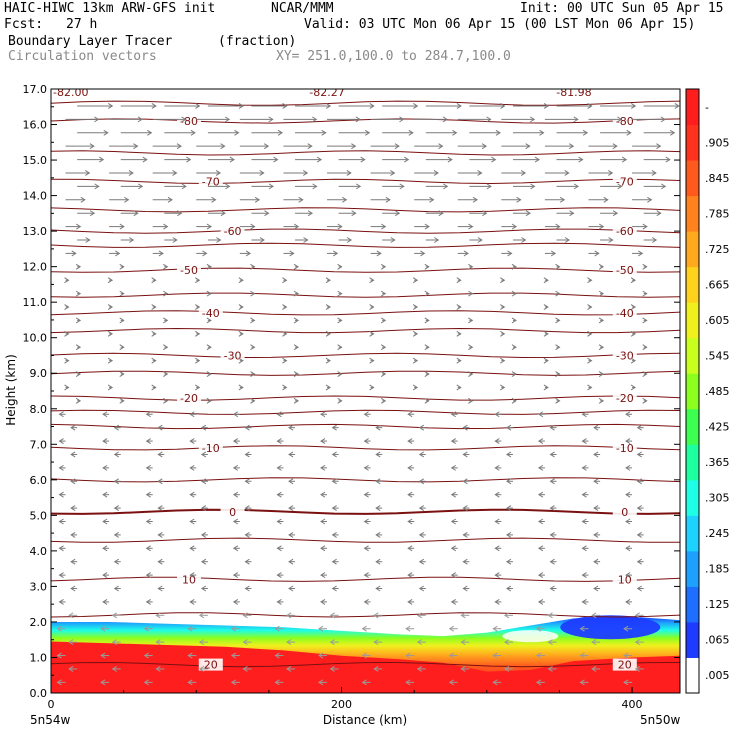 The height and width of the screenshot is (740, 740). Describe the element at coordinates (302, 8) in the screenshot. I see `organization: NCAR/MMM` at that location.